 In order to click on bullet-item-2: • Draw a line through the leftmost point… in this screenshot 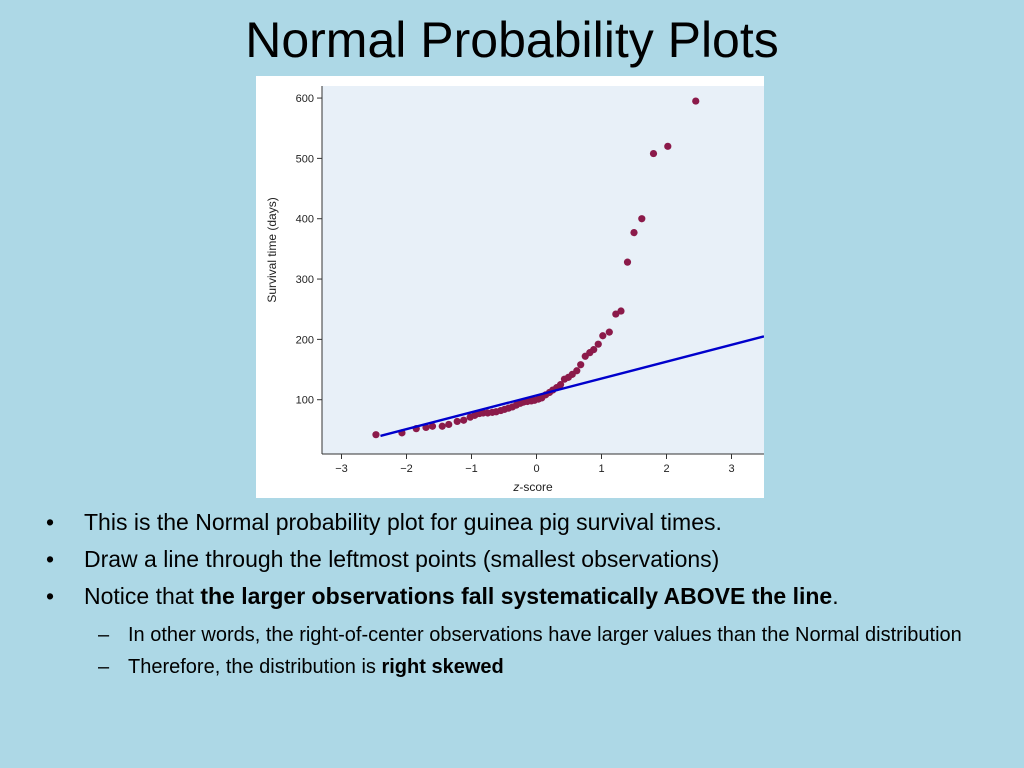, I will do `click(520, 559)`.